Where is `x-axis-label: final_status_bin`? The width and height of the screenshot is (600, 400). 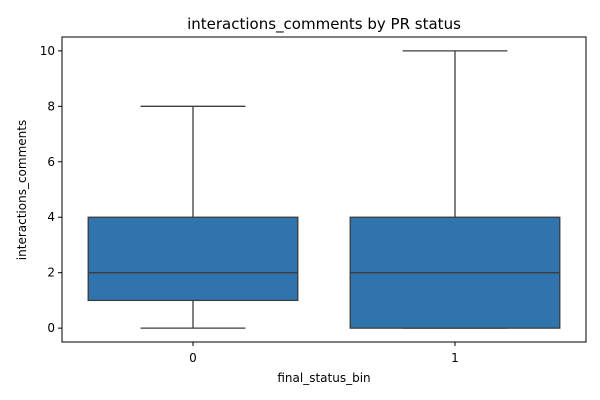
x-axis-label: final_status_bin is located at coordinates (323, 378).